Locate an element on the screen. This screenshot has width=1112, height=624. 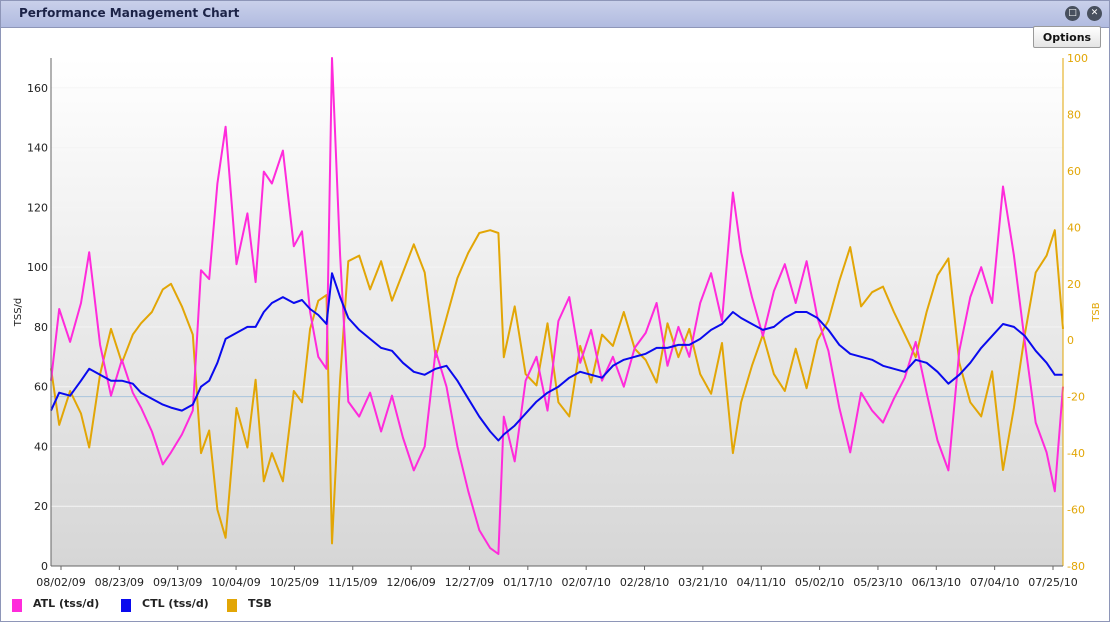
x-tick-label: 03/21/10 is located at coordinates (702, 582).